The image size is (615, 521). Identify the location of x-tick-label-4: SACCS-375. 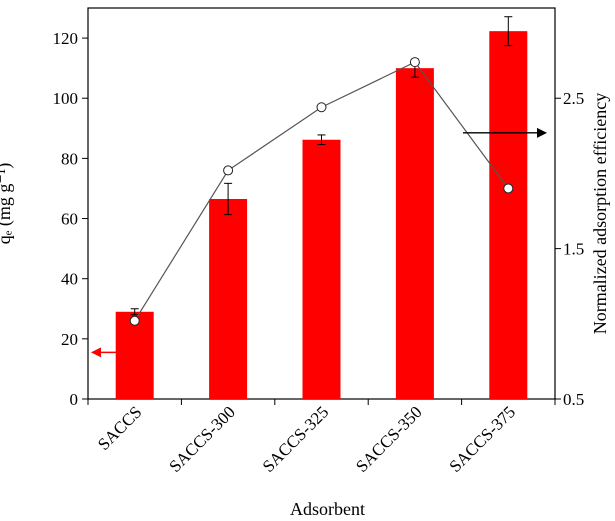
(483, 439).